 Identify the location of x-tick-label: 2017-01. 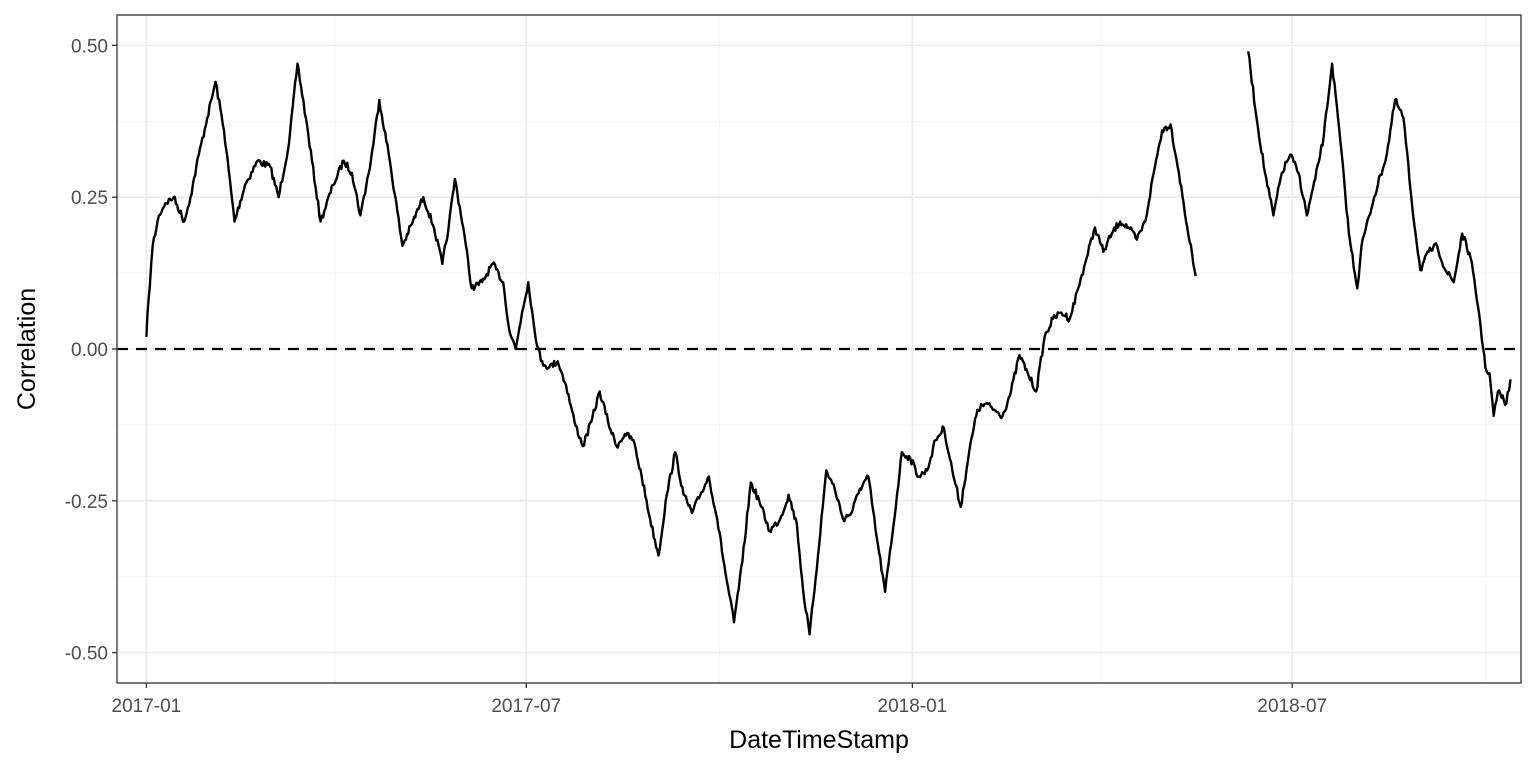
(147, 706).